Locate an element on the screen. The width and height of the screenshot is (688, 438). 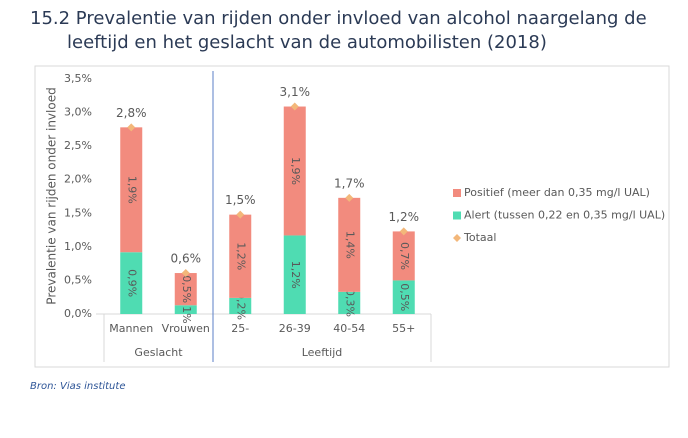
y-tick-label: 2,5% is located at coordinates (78, 145).